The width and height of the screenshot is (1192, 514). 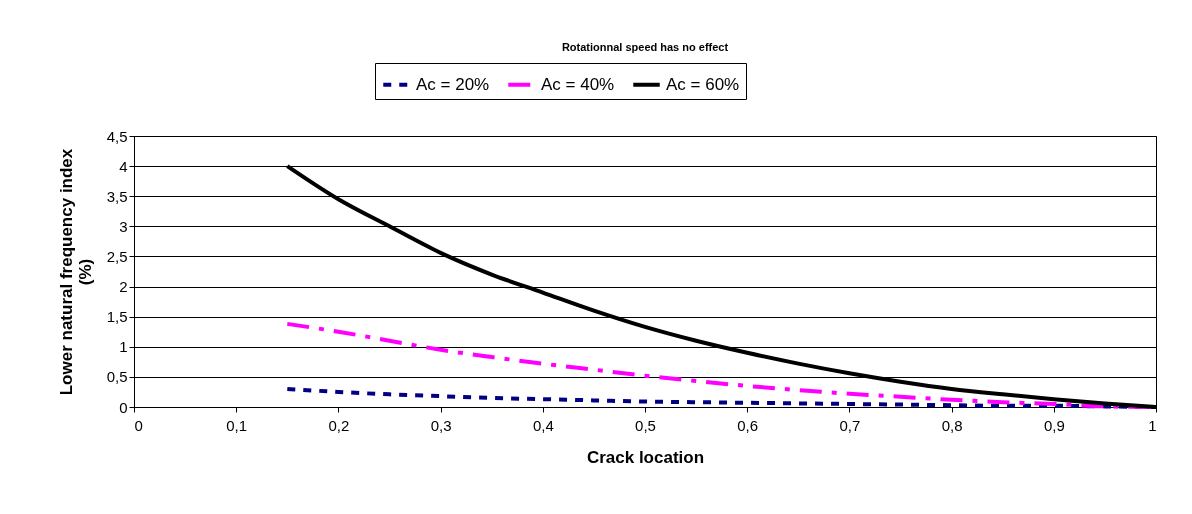 What do you see at coordinates (453, 84) in the screenshot?
I see `legend-label: Ac = 20%` at bounding box center [453, 84].